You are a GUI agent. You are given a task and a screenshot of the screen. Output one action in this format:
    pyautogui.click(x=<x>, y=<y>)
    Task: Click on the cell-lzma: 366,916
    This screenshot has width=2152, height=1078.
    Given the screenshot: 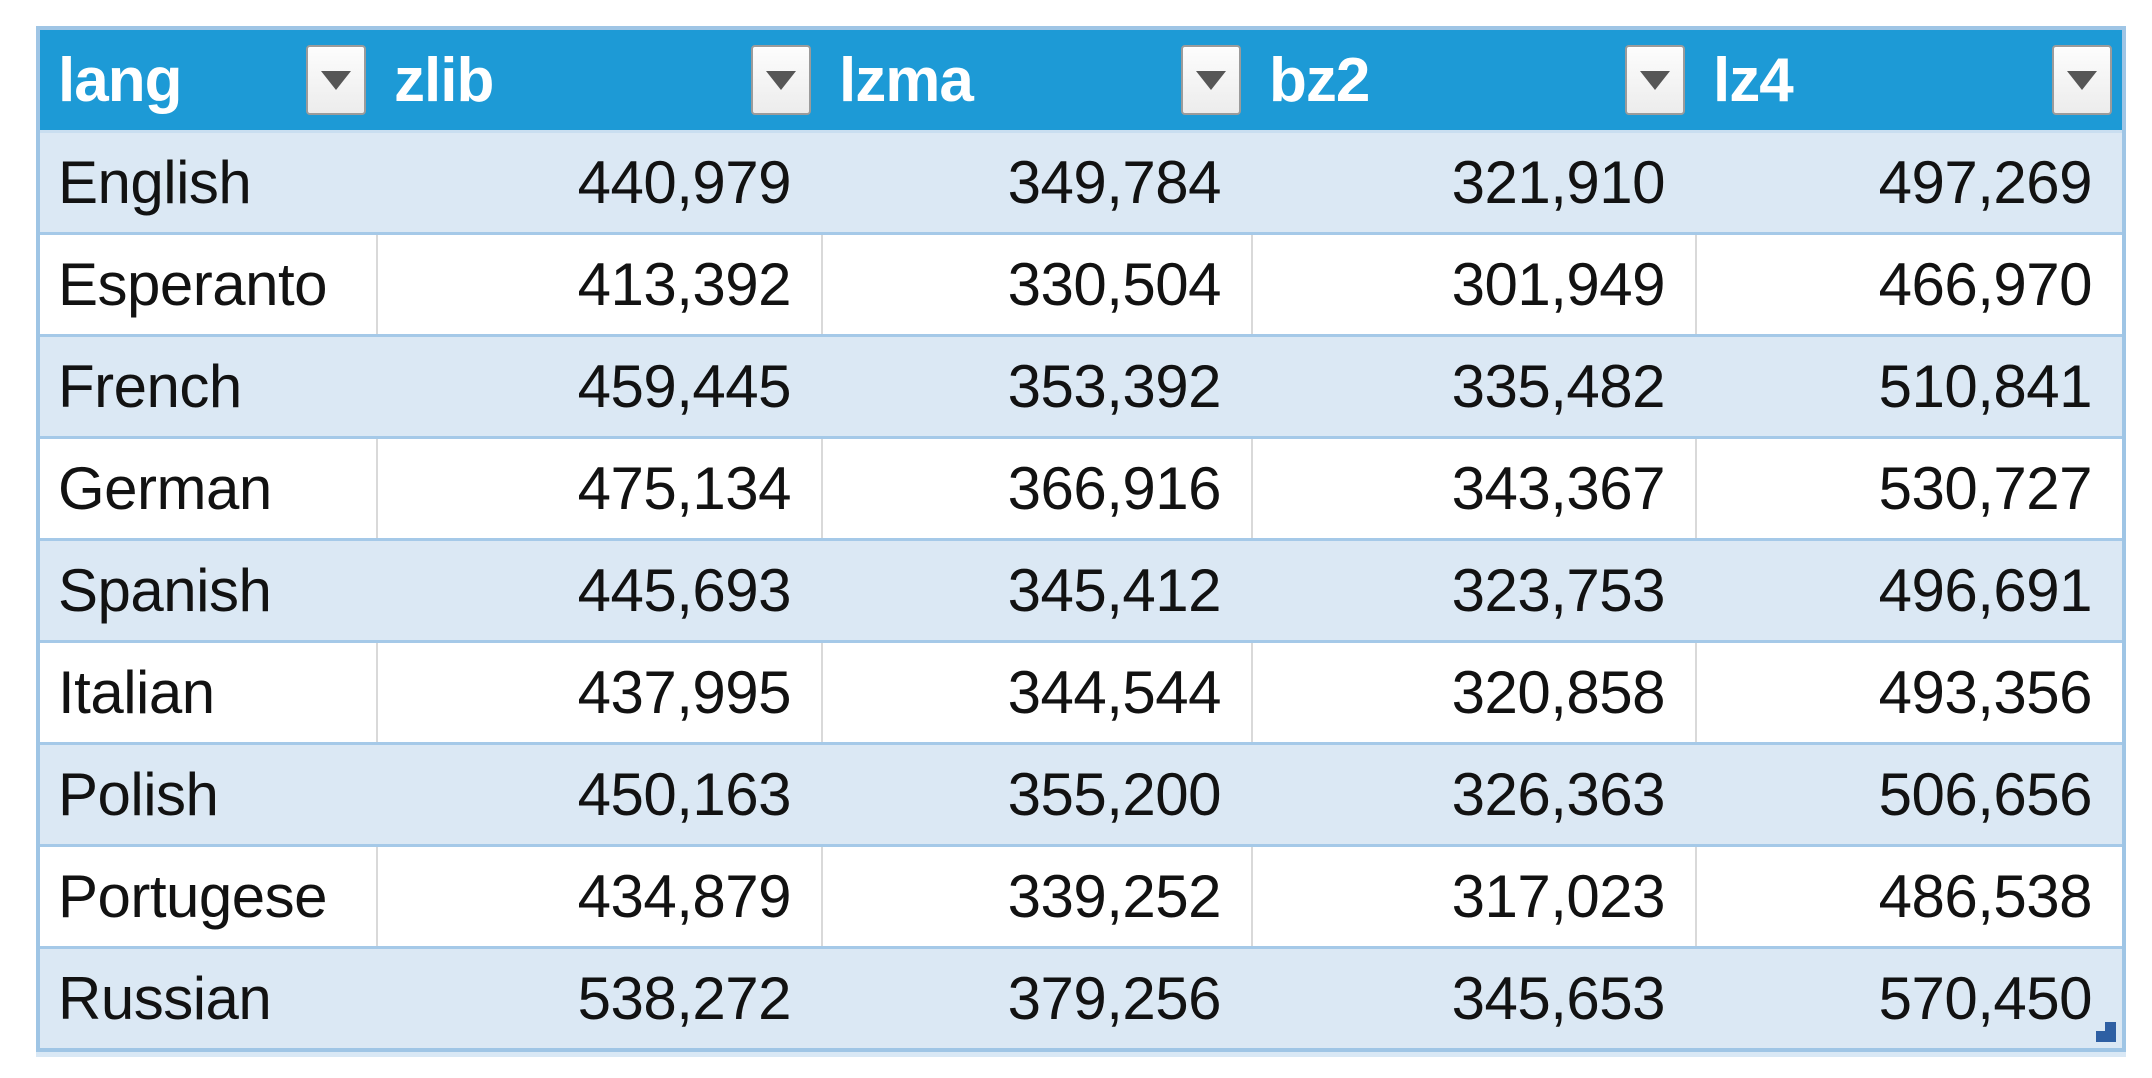 What is the action you would take?
    pyautogui.click(x=1036, y=488)
    